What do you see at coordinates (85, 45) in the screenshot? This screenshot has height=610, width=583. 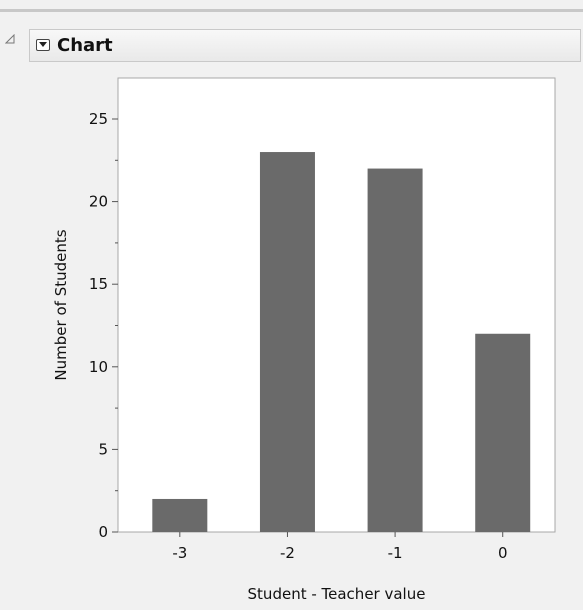 I see `panel-title: Chart` at bounding box center [85, 45].